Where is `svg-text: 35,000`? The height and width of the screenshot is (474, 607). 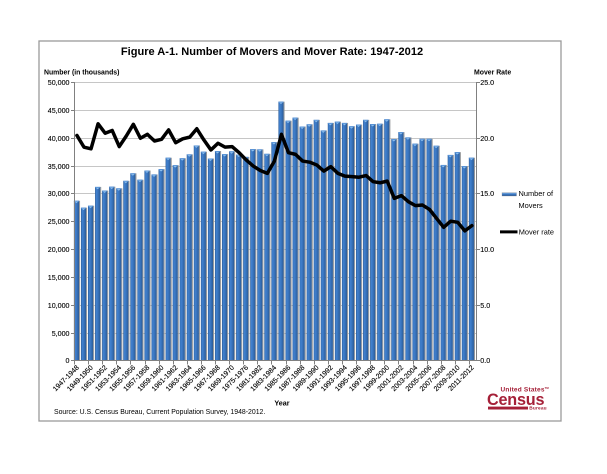
svg-text: 35,000 is located at coordinates (59, 167).